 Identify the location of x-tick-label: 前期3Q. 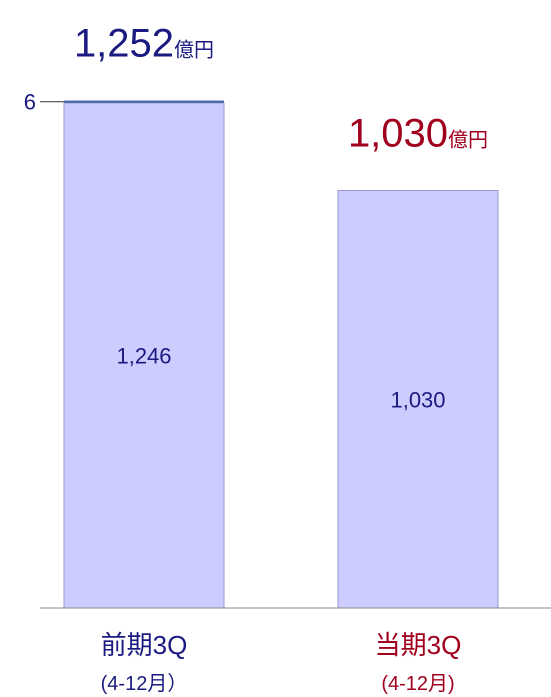
(144, 645).